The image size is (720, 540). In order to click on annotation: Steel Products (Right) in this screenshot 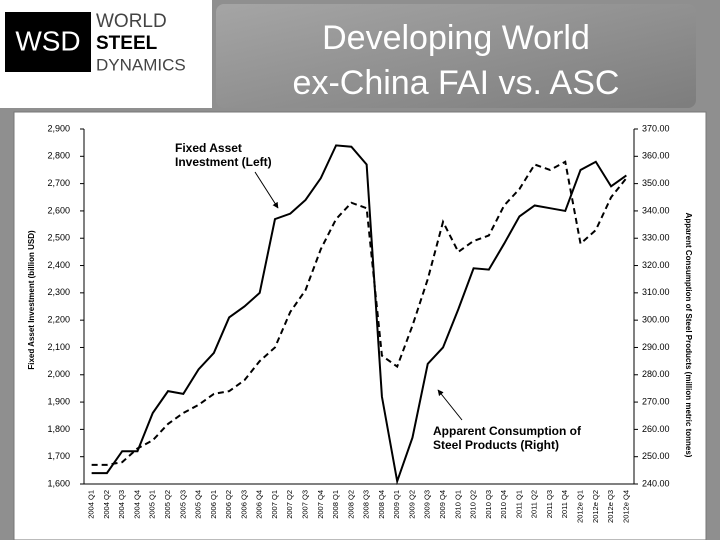, I will do `click(496, 445)`.